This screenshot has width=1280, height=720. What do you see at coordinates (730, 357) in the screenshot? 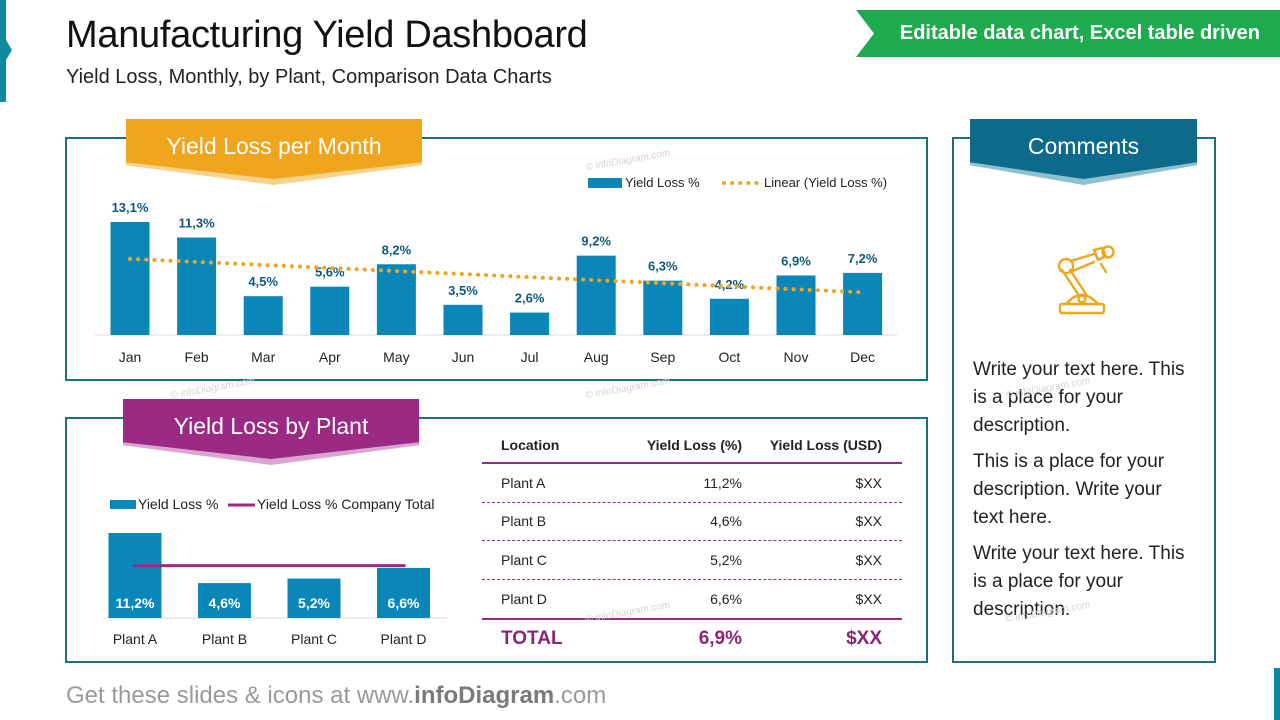
I see `x-tick-label: Oct` at bounding box center [730, 357].